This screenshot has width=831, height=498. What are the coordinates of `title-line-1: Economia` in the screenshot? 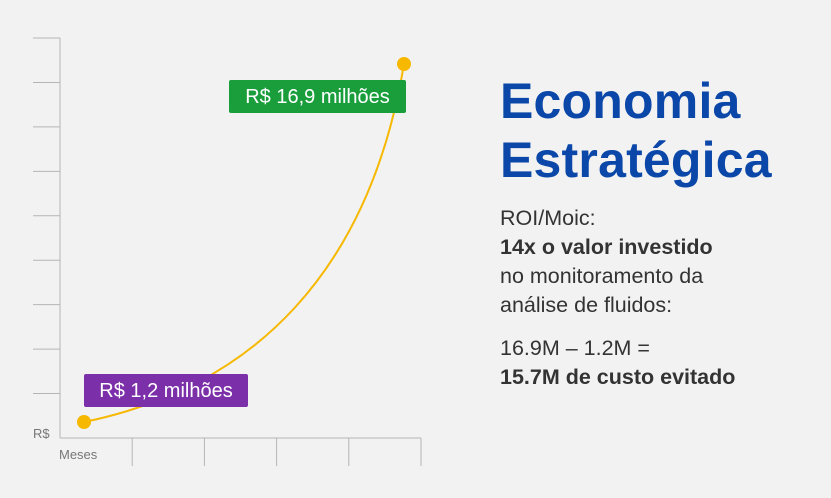 It's located at (620, 101).